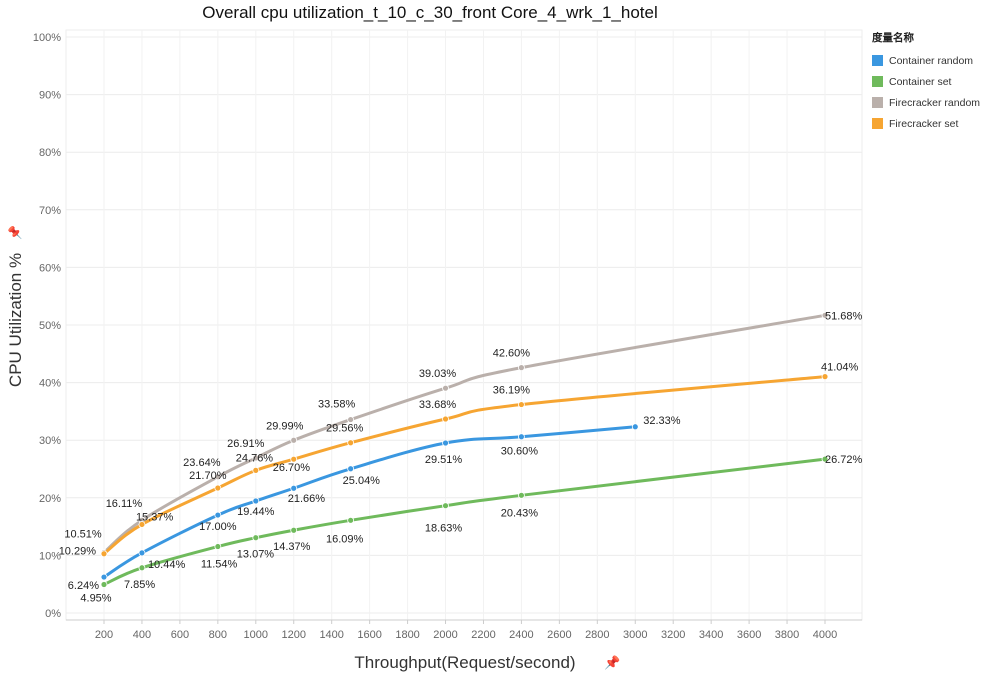 This screenshot has height=676, width=995. I want to click on data-label: 16.09%, so click(345, 539).